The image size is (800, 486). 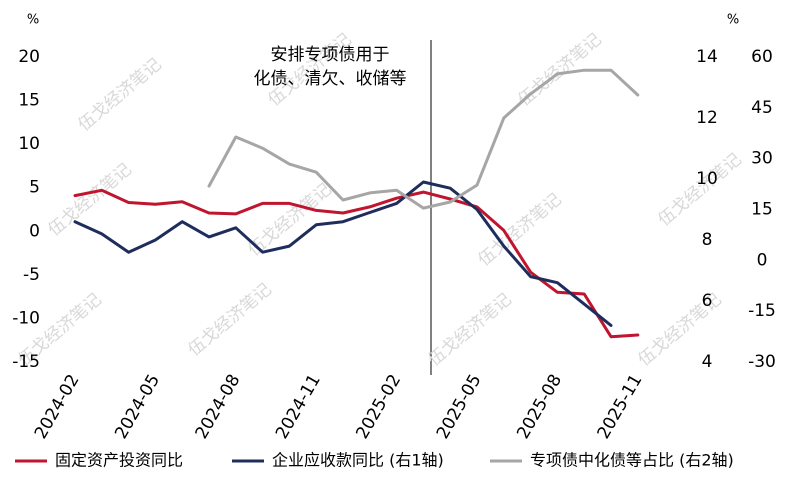 What do you see at coordinates (330, 67) in the screenshot?
I see `annotation: 安排专项债用于化债、清欠、收储等` at bounding box center [330, 67].